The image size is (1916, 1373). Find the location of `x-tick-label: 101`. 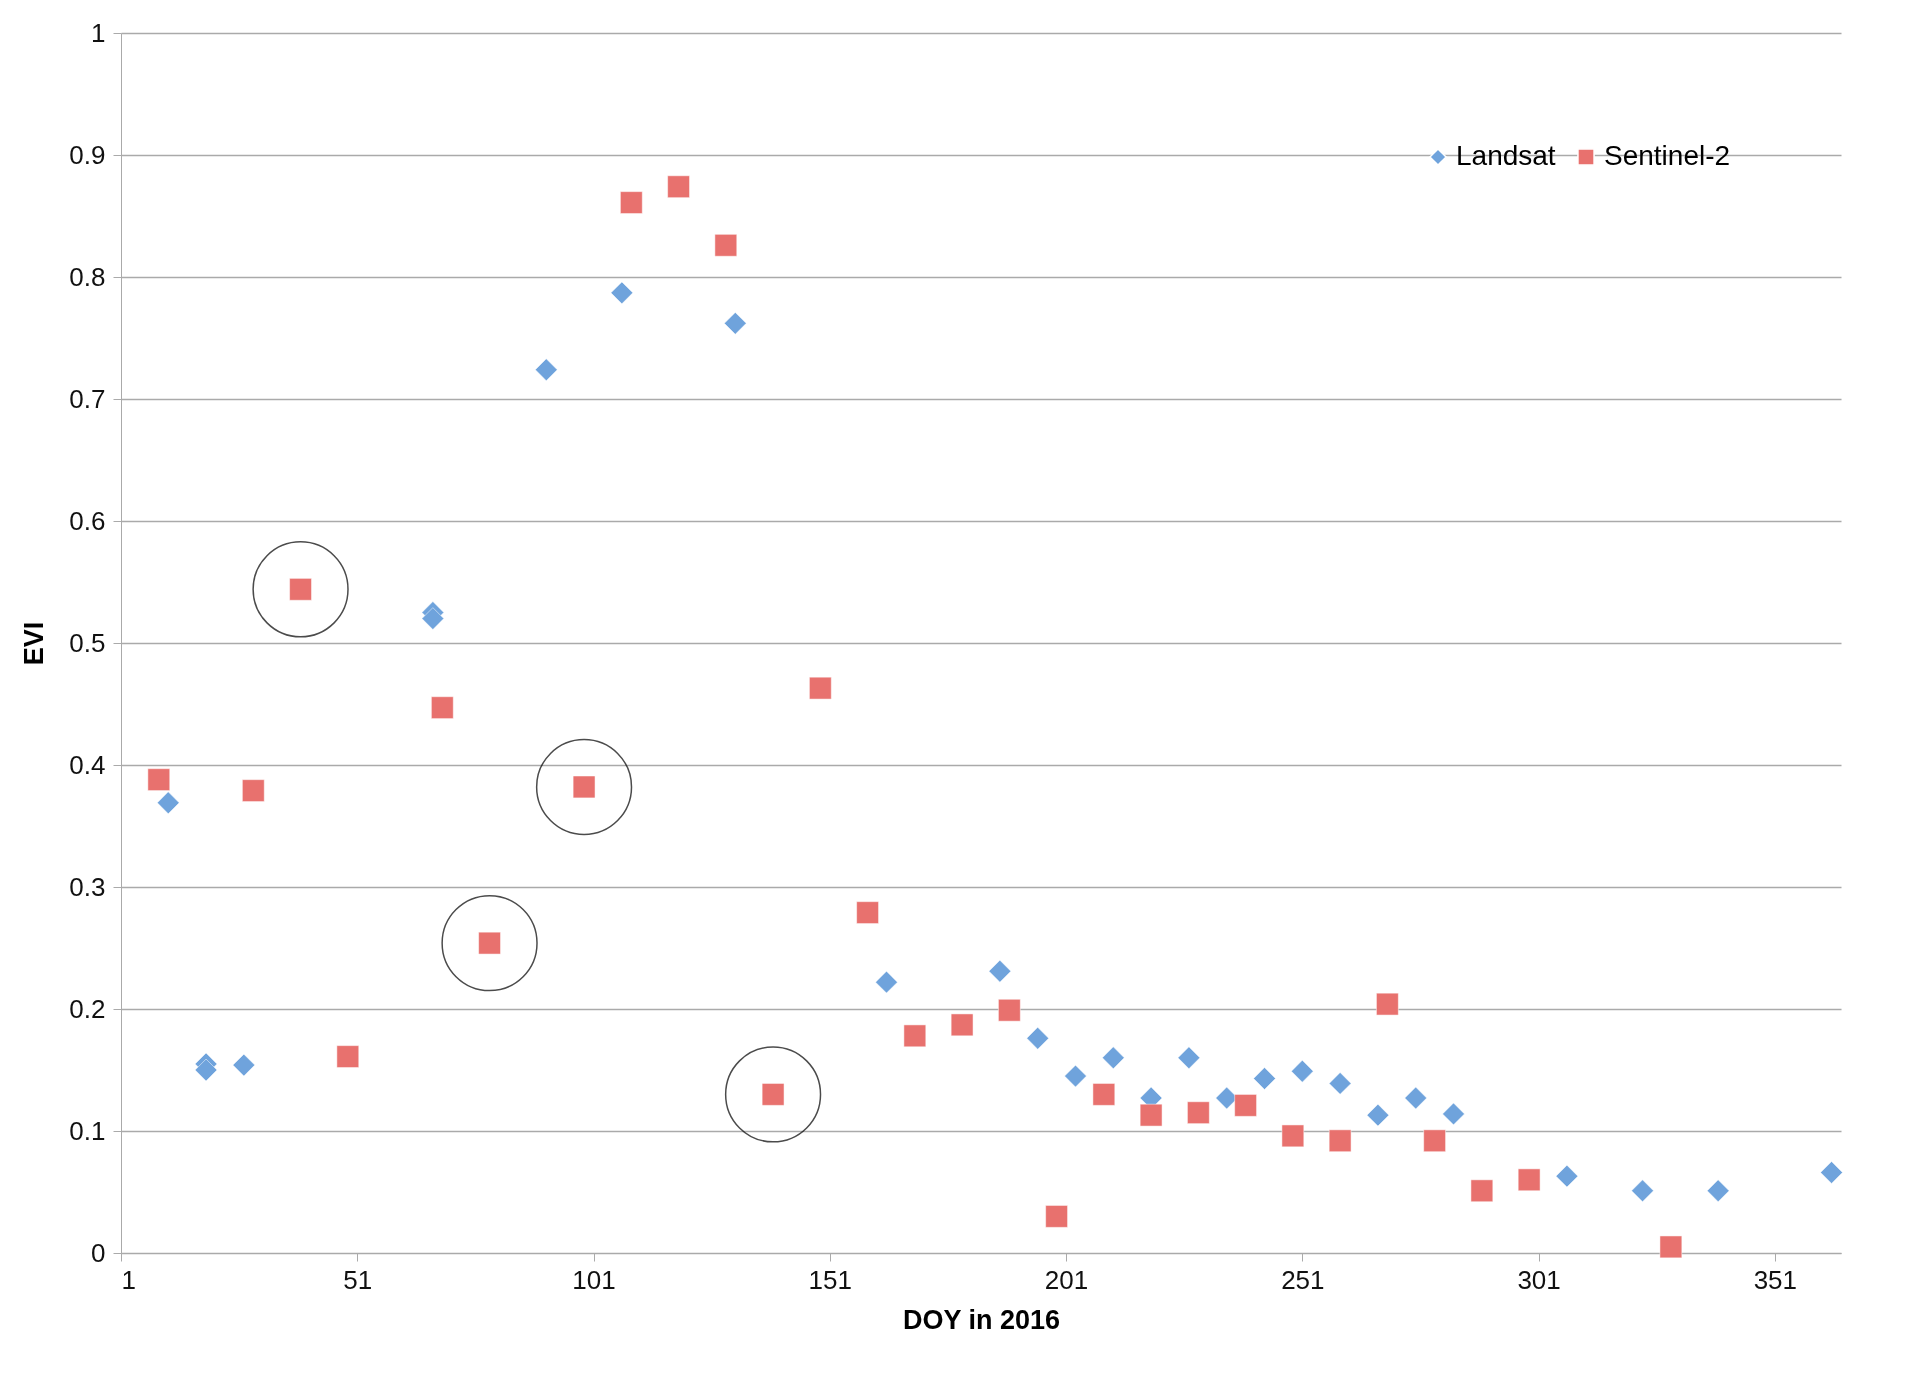

x-tick-label: 101 is located at coordinates (594, 1279).